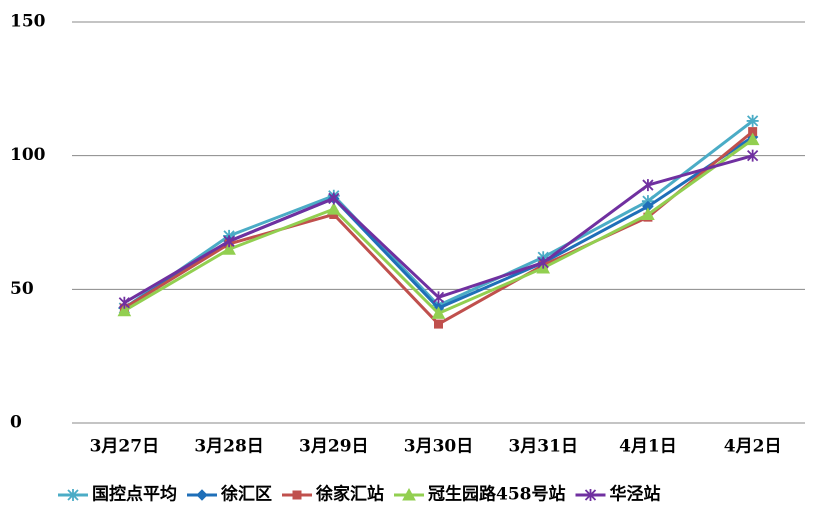 The image size is (823, 527). What do you see at coordinates (439, 447) in the screenshot?
I see `x-tick-label: 3月30日` at bounding box center [439, 447].